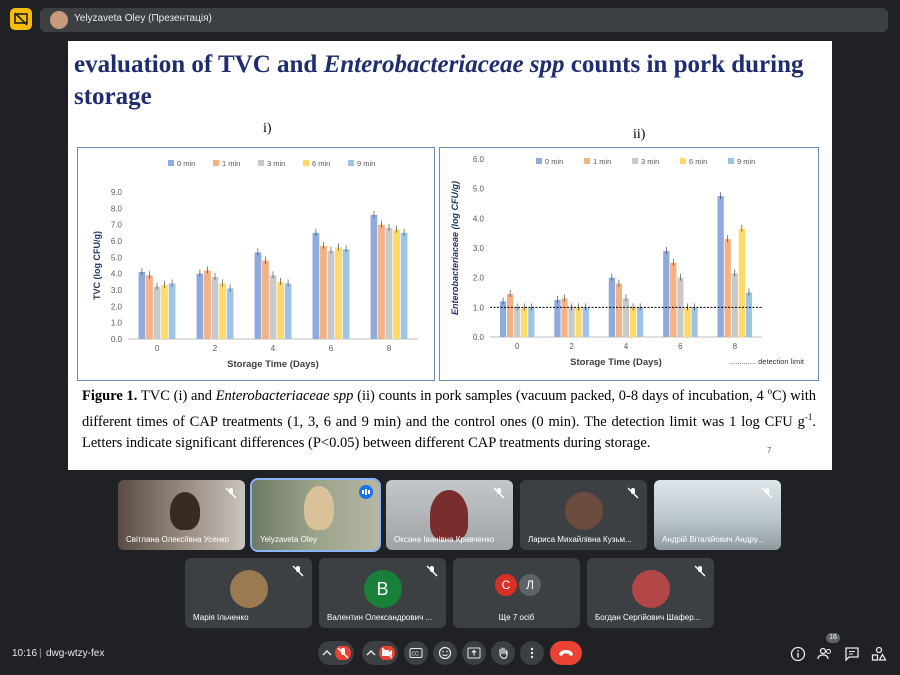  What do you see at coordinates (455, 248) in the screenshot?
I see `y-axis-title: Enterobacteriaceae (log CFU/g)` at bounding box center [455, 248].